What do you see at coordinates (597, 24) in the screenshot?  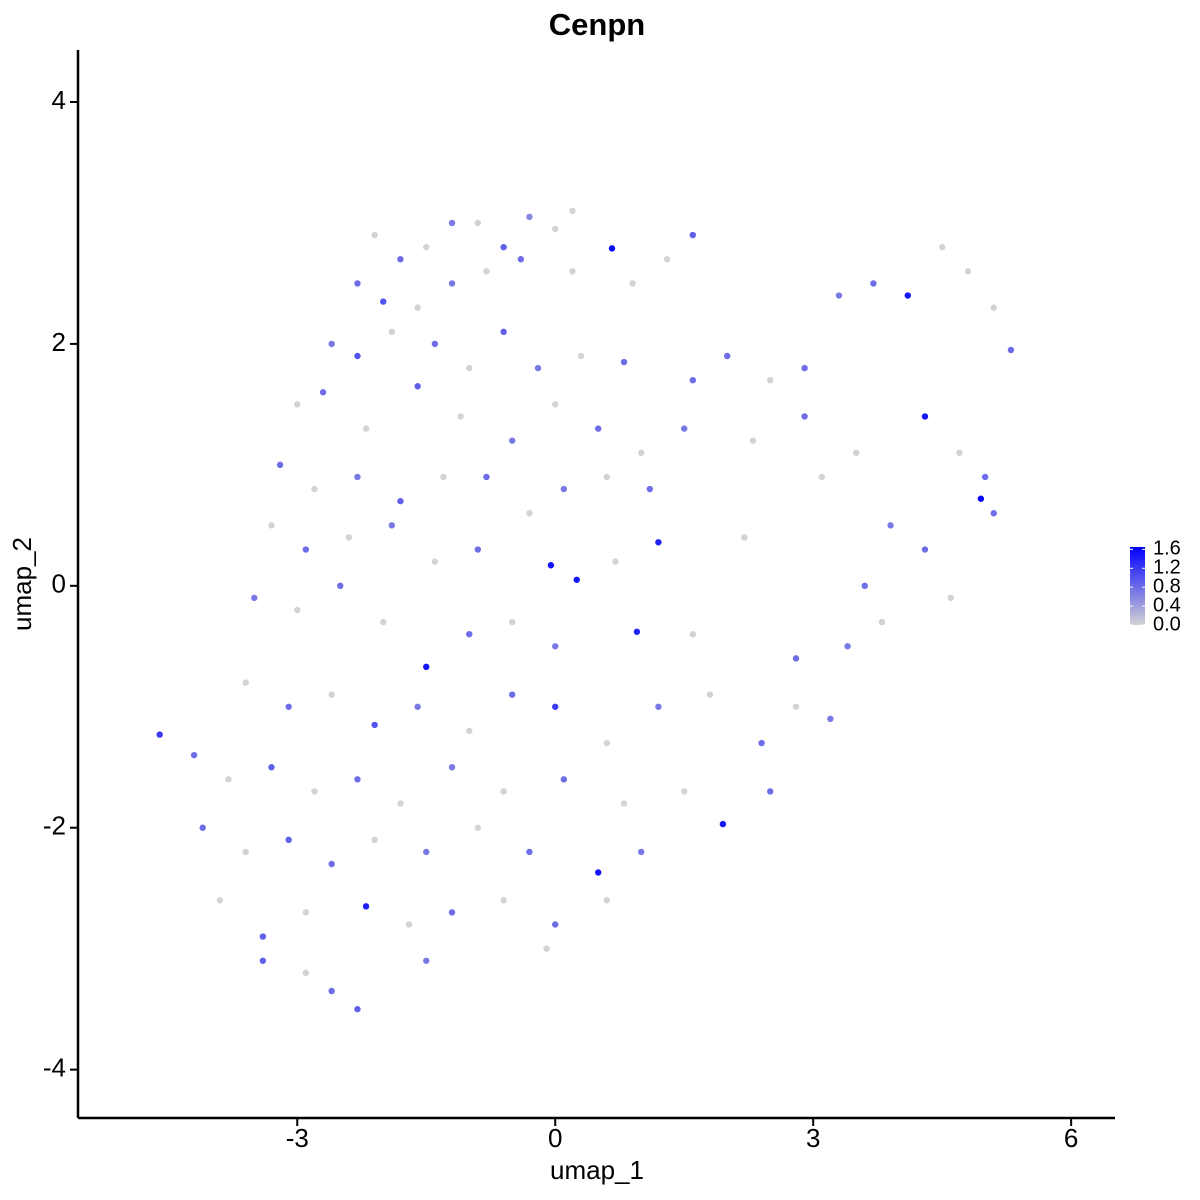 I see `chart-title: Cenpn` at bounding box center [597, 24].